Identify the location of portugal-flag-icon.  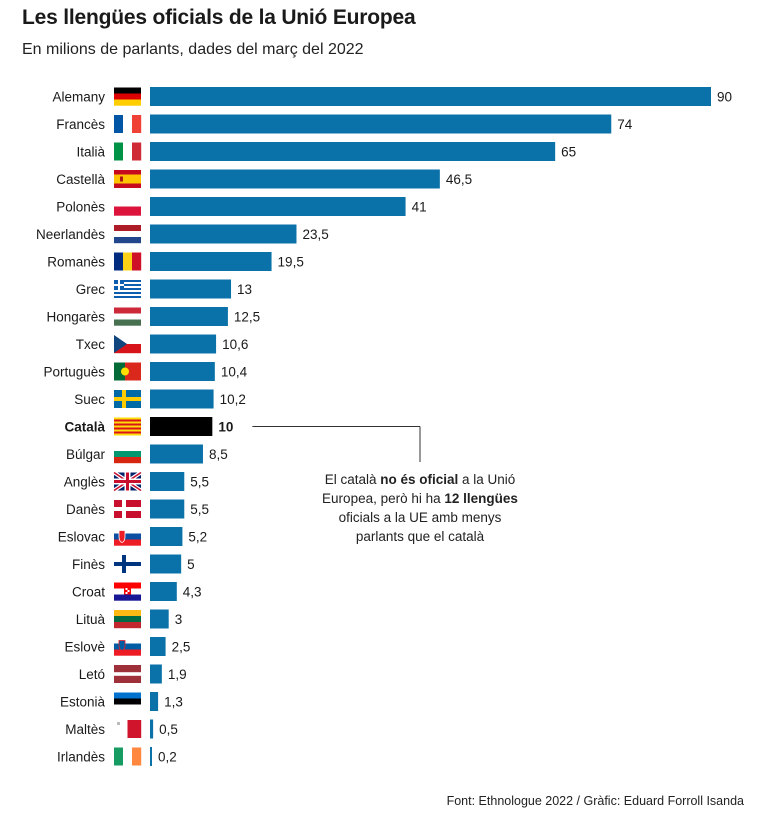
(127, 371).